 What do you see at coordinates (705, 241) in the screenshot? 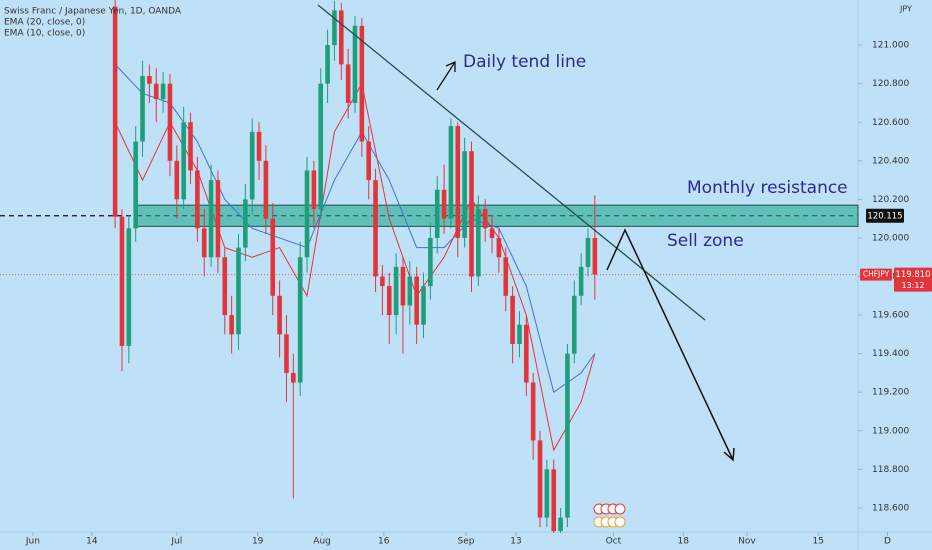
I see `annotation: Sell zone` at bounding box center [705, 241].